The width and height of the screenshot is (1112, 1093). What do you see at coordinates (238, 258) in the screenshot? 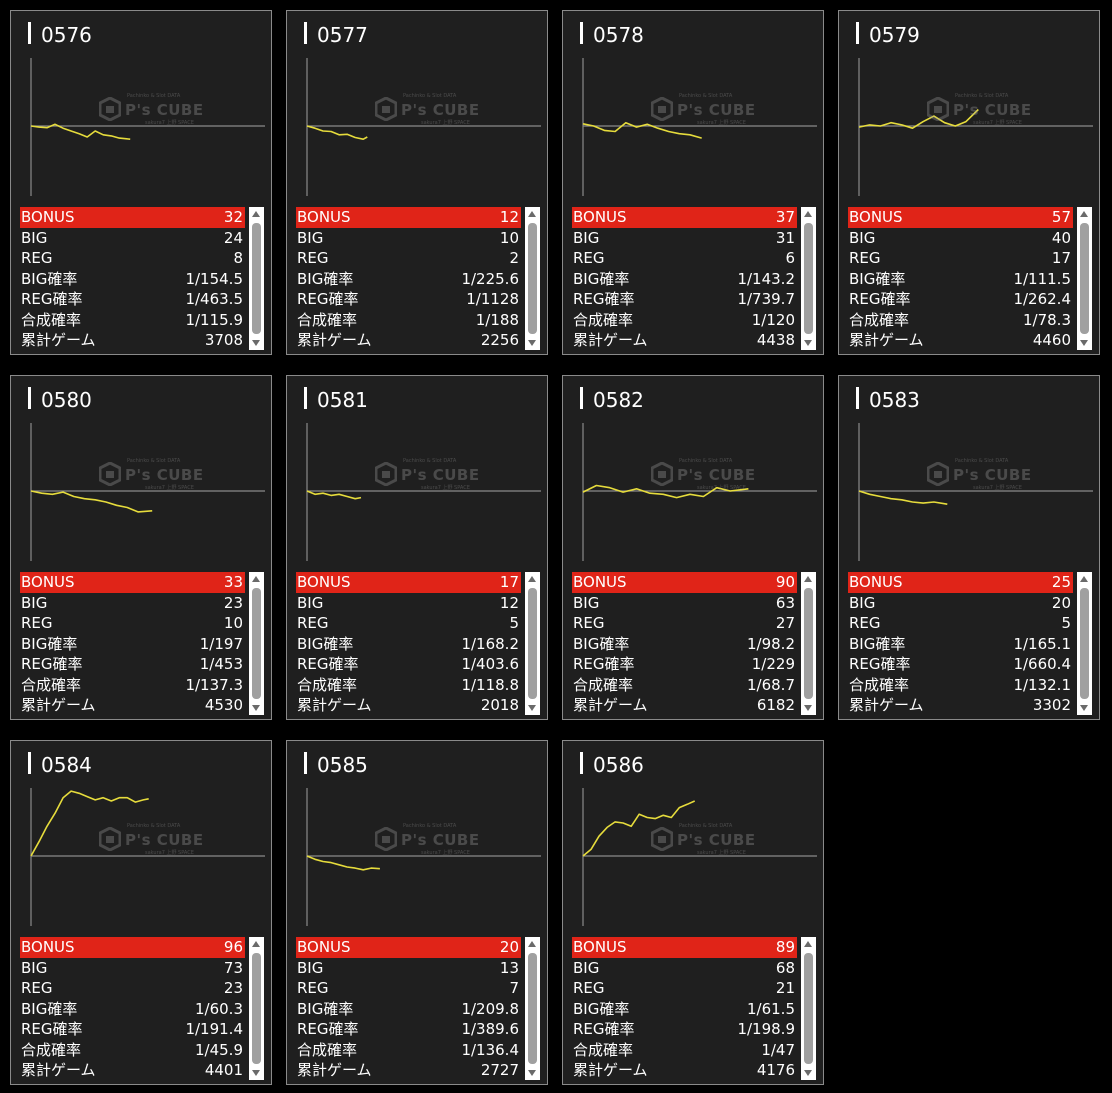
I see `reg-value: 8` at bounding box center [238, 258].